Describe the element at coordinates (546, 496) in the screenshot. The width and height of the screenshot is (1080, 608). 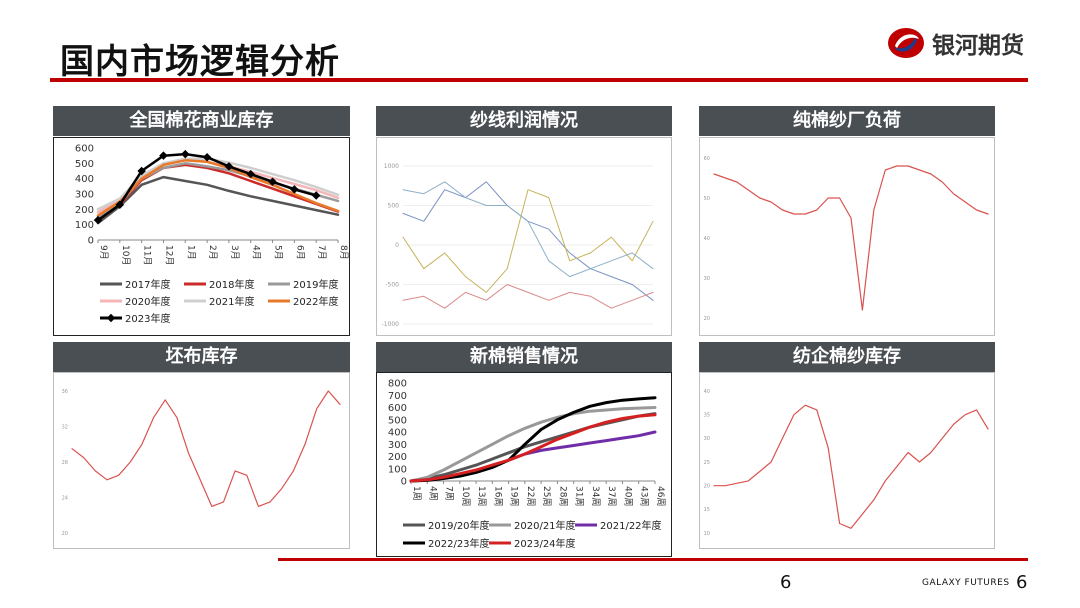
I see `x-tick-label: 25周` at that location.